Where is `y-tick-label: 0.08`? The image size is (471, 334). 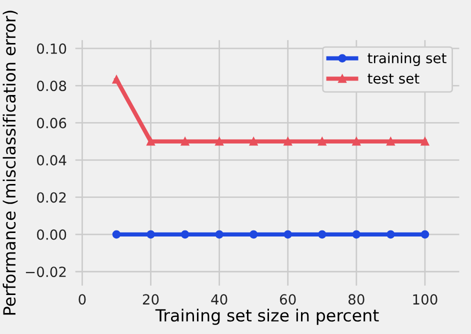
y-tick-label: 0.08 is located at coordinates (51, 86).